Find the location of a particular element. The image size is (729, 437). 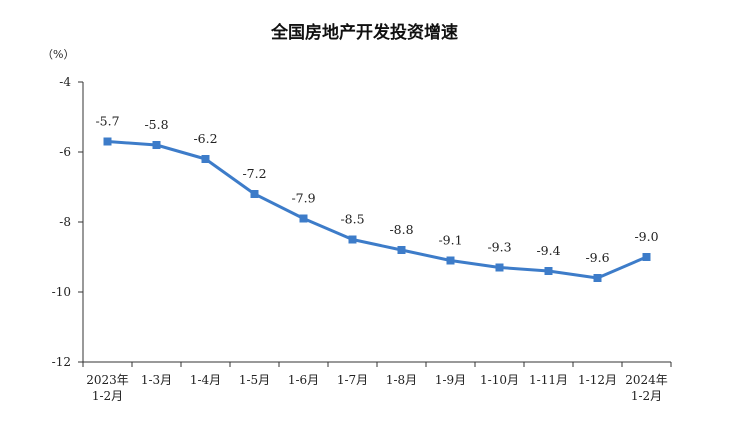

data-label: -7.9 is located at coordinates (303, 198).